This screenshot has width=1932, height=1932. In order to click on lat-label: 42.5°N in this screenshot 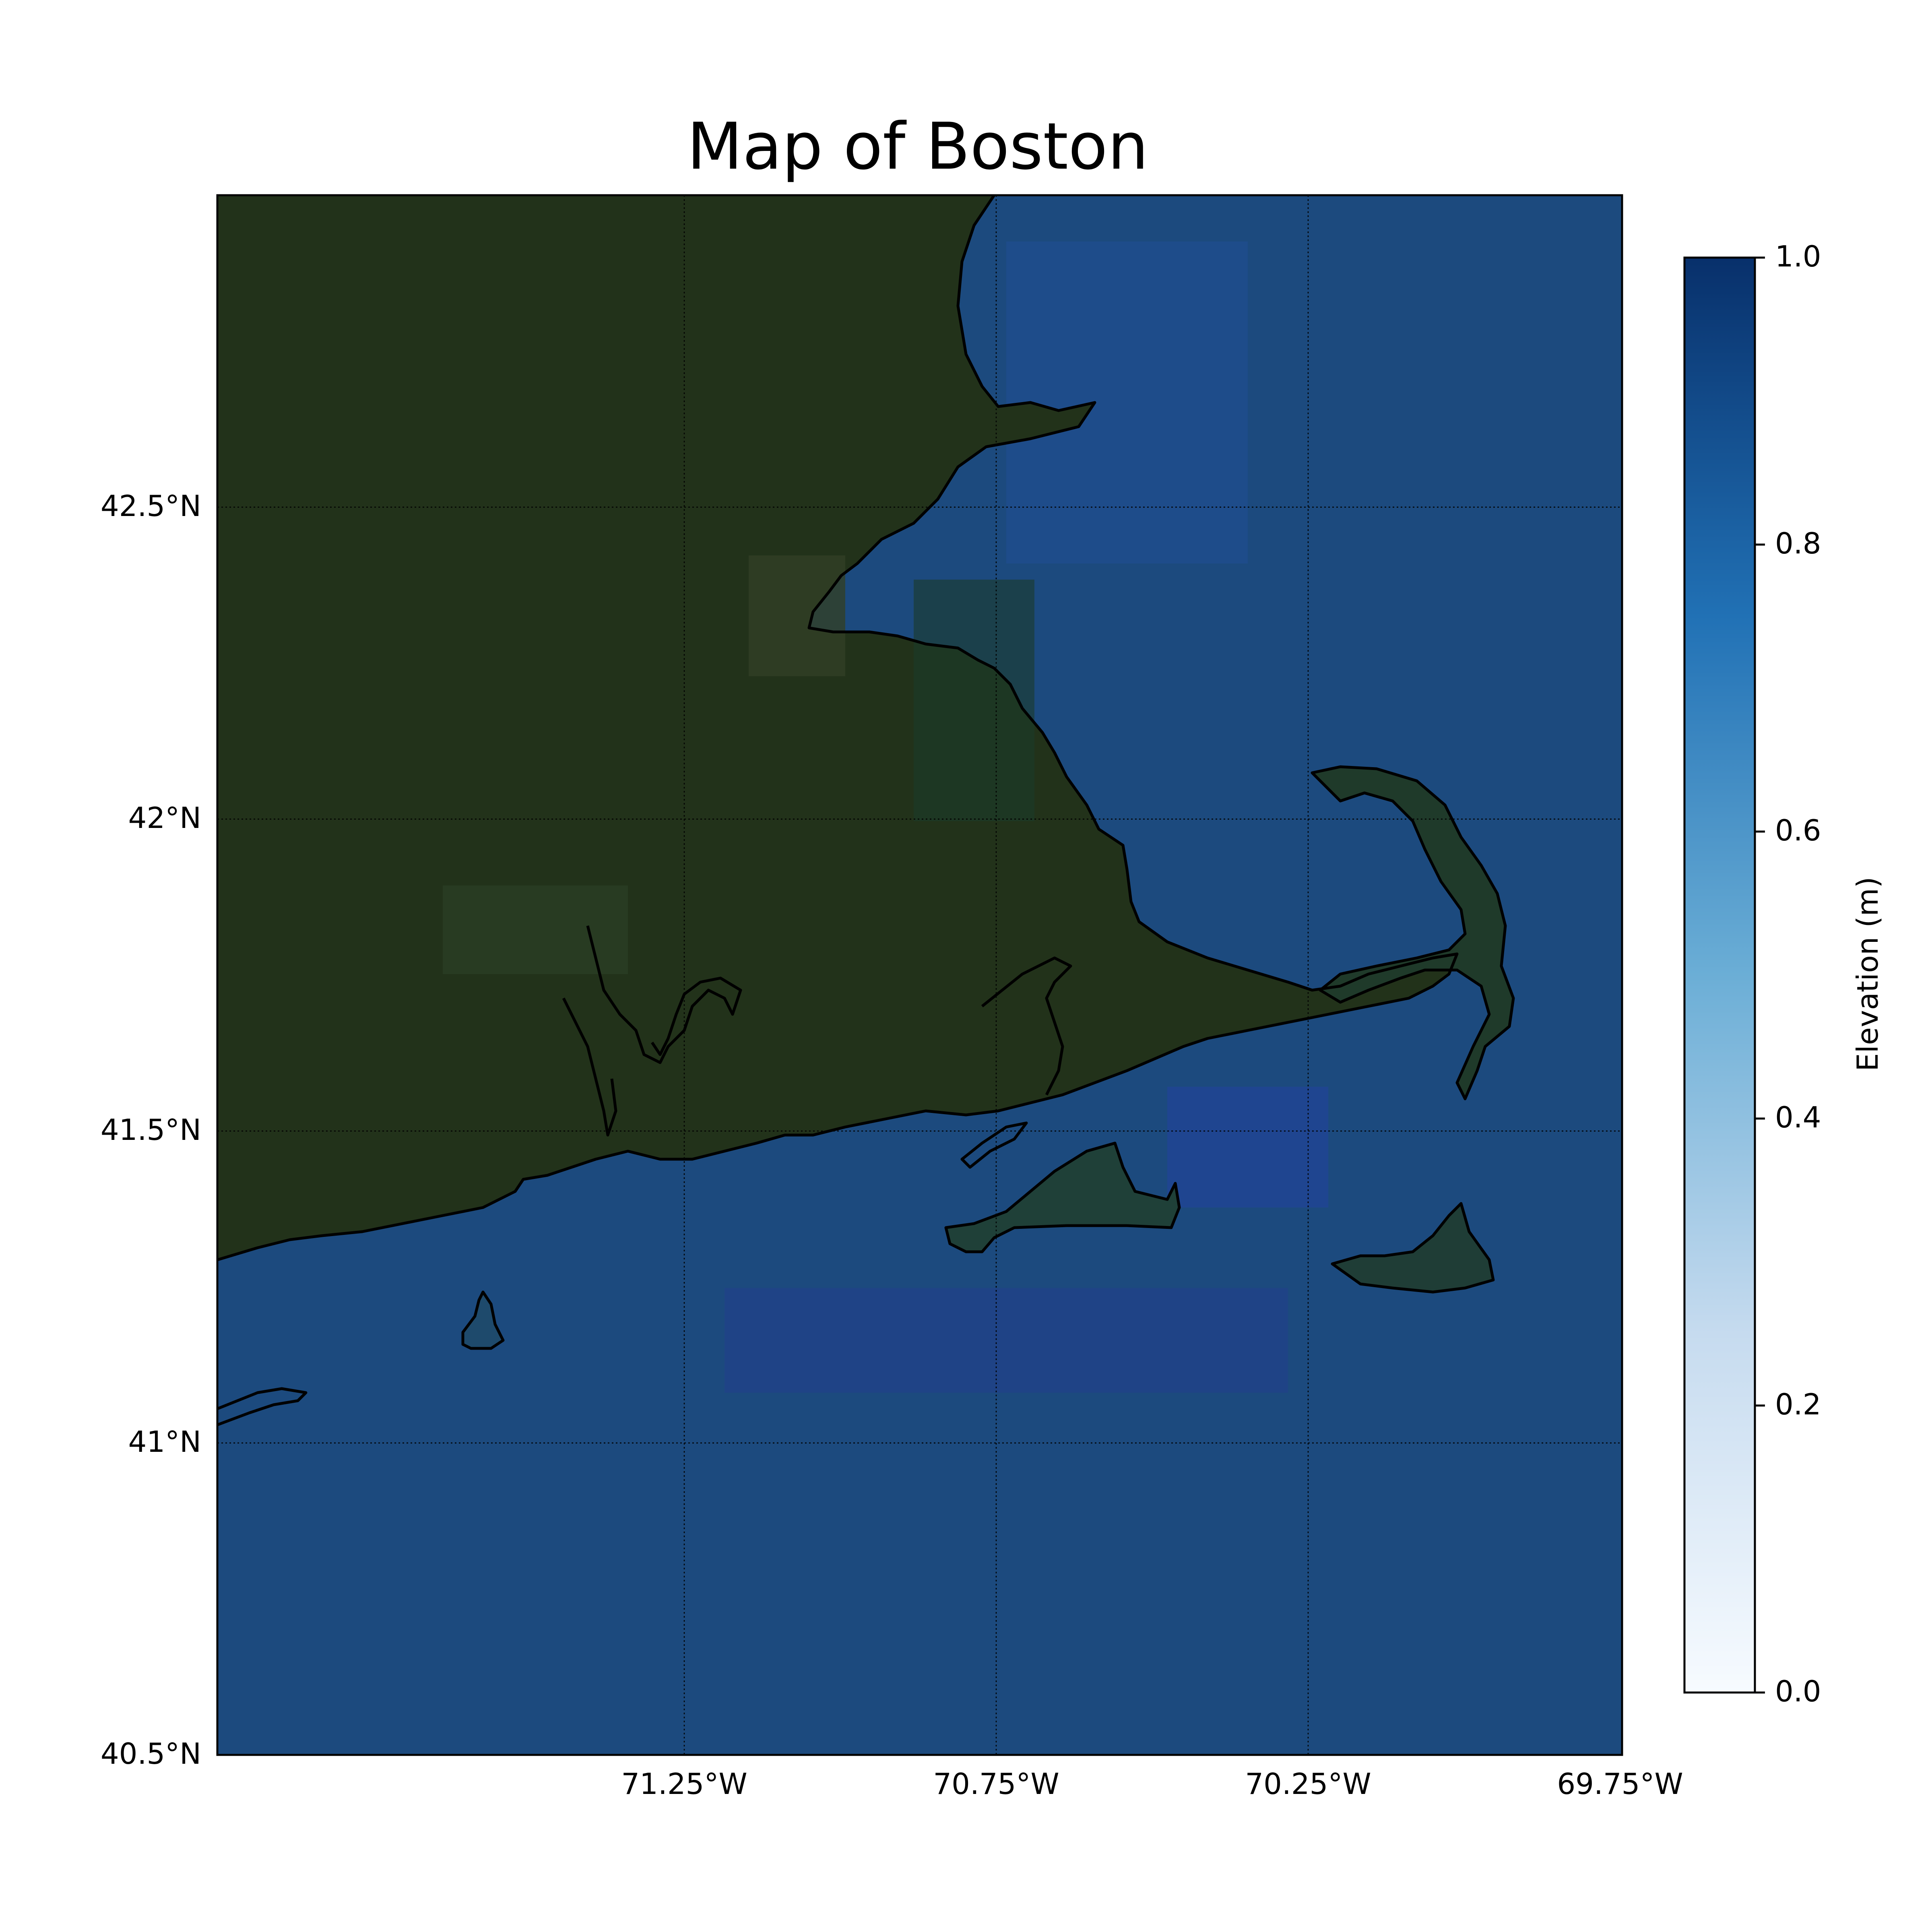, I will do `click(150, 506)`.